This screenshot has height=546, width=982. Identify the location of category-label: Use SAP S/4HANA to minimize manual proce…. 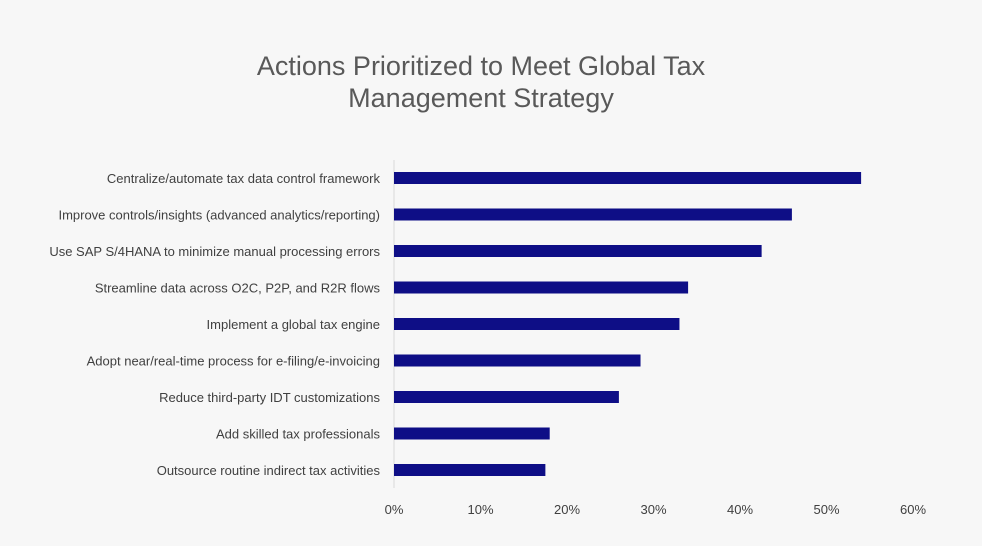
(214, 251).